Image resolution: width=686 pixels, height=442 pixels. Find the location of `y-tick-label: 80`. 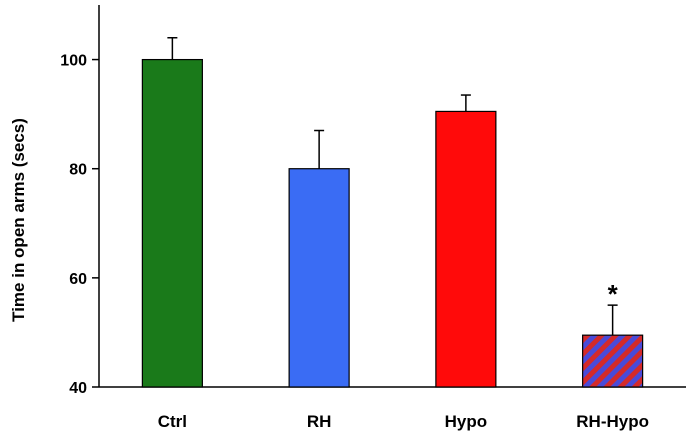

y-tick-label: 80 is located at coordinates (78, 170).